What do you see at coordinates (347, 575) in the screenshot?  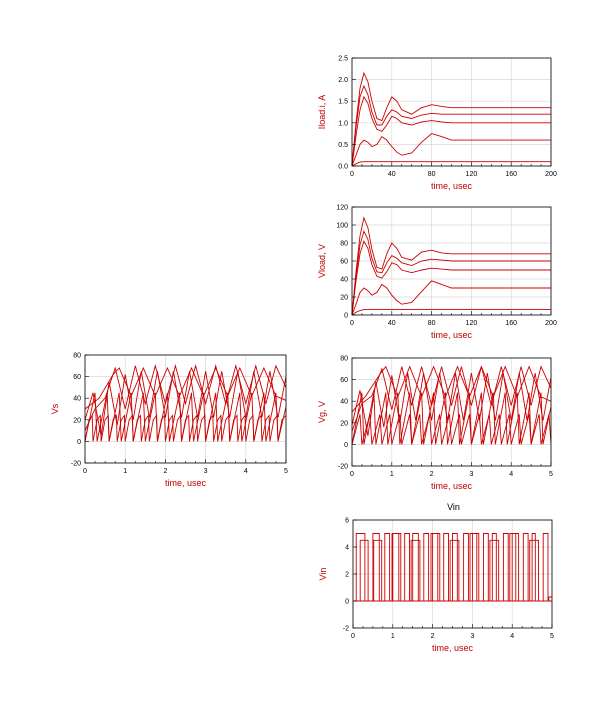 I see `y-tick-label: 2` at bounding box center [347, 575].